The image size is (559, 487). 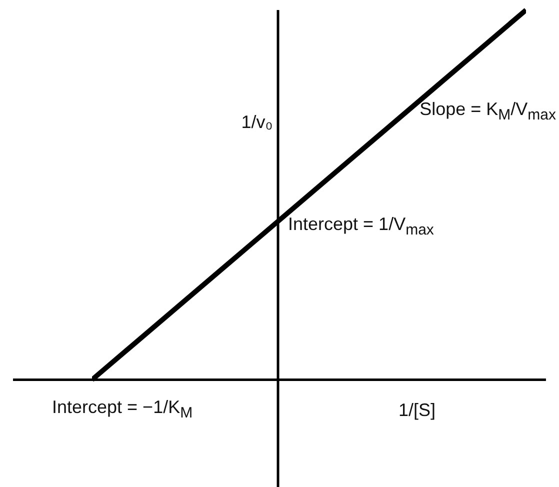 I want to click on annotation: Intercept = 1/V$_{max}$, so click(x=361, y=227).